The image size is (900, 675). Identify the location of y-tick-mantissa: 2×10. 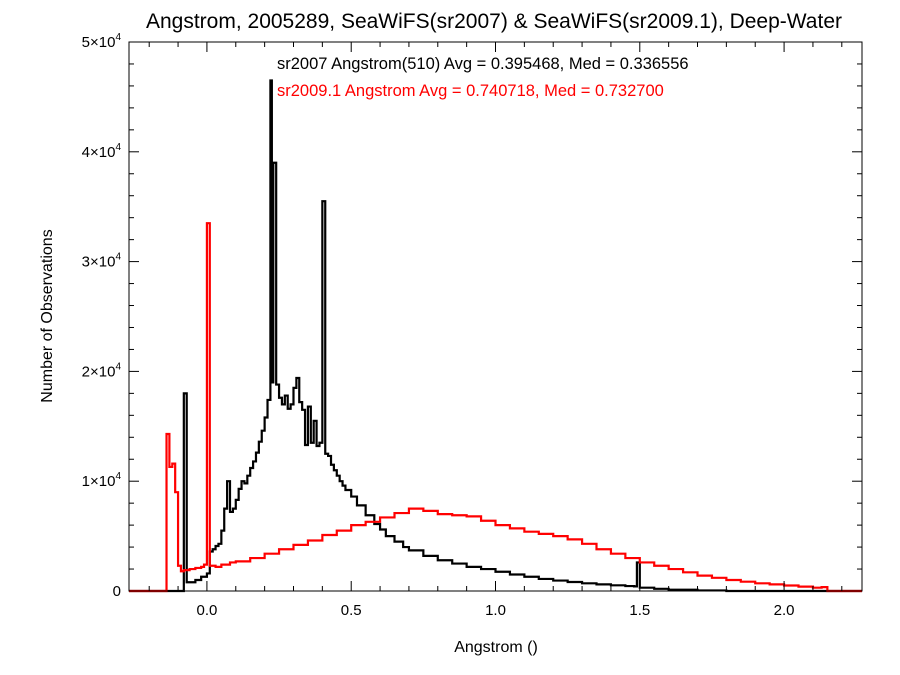
(99, 371).